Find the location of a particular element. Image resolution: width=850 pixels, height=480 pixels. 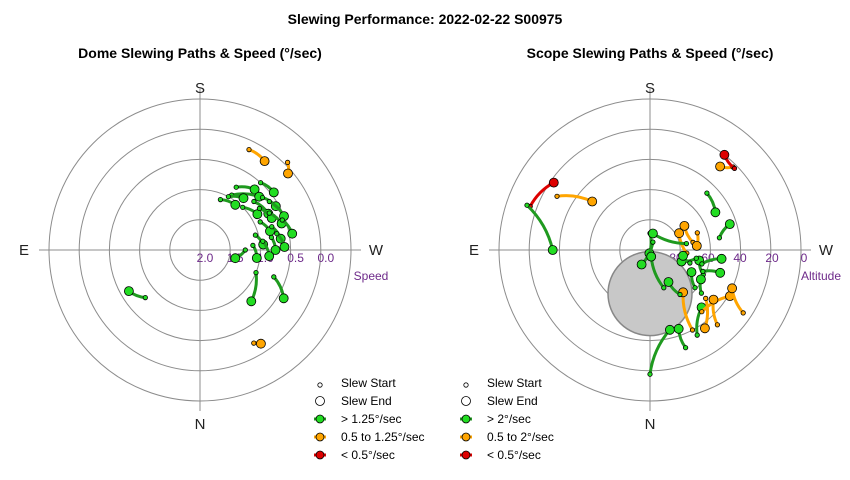

legend-label: Slew Start is located at coordinates (514, 383).